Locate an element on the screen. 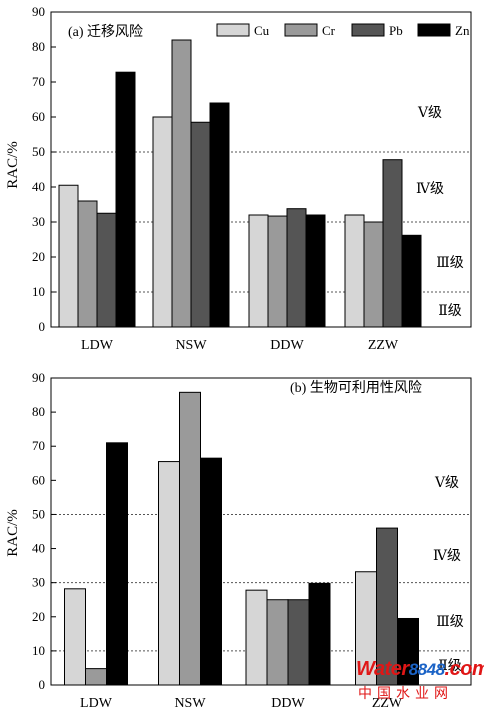 This screenshot has width=484, height=709. y-tick-label-b-40: 40 is located at coordinates (38, 548).